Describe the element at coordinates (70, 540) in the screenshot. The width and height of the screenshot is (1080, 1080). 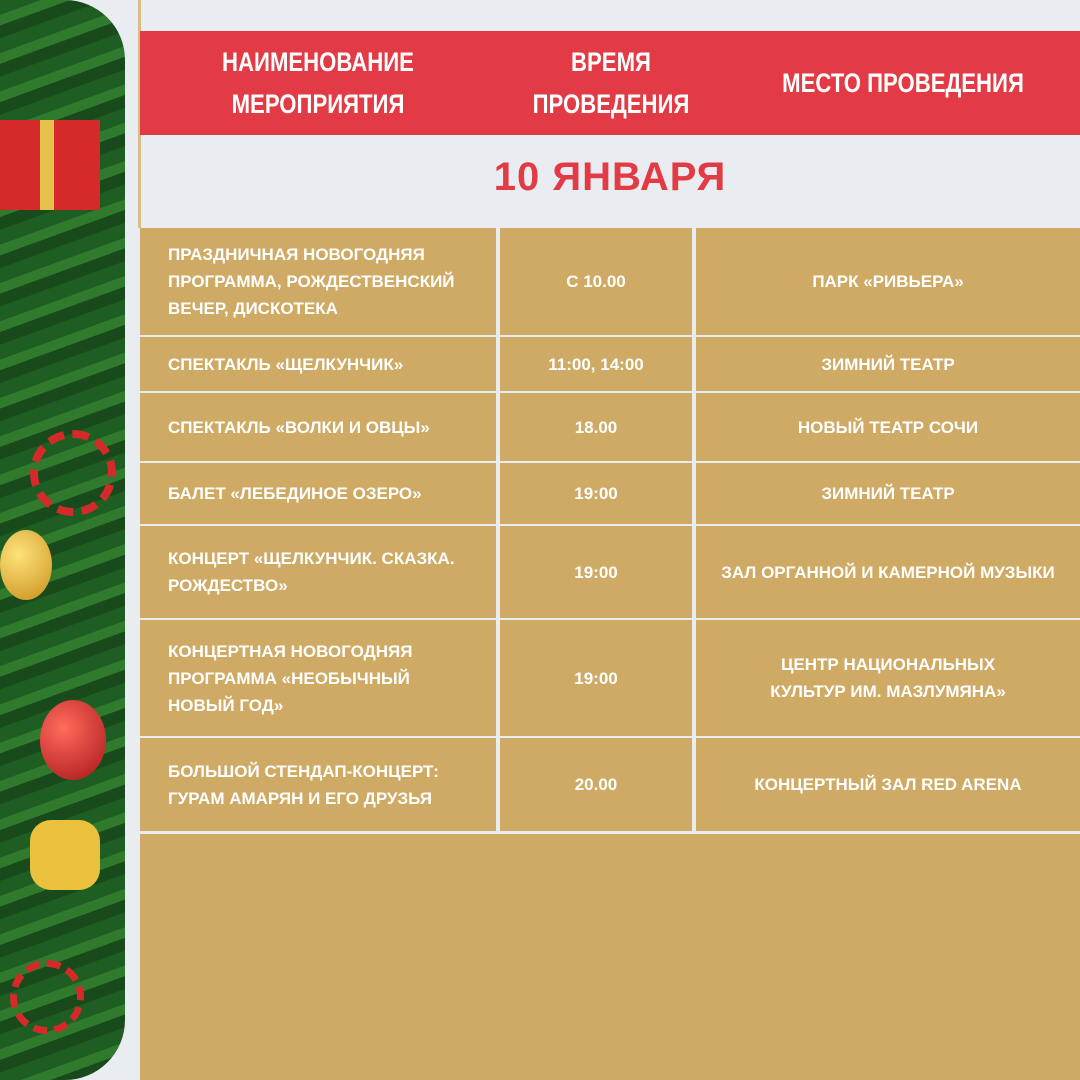
I see `christmas-garland-decoration` at that location.